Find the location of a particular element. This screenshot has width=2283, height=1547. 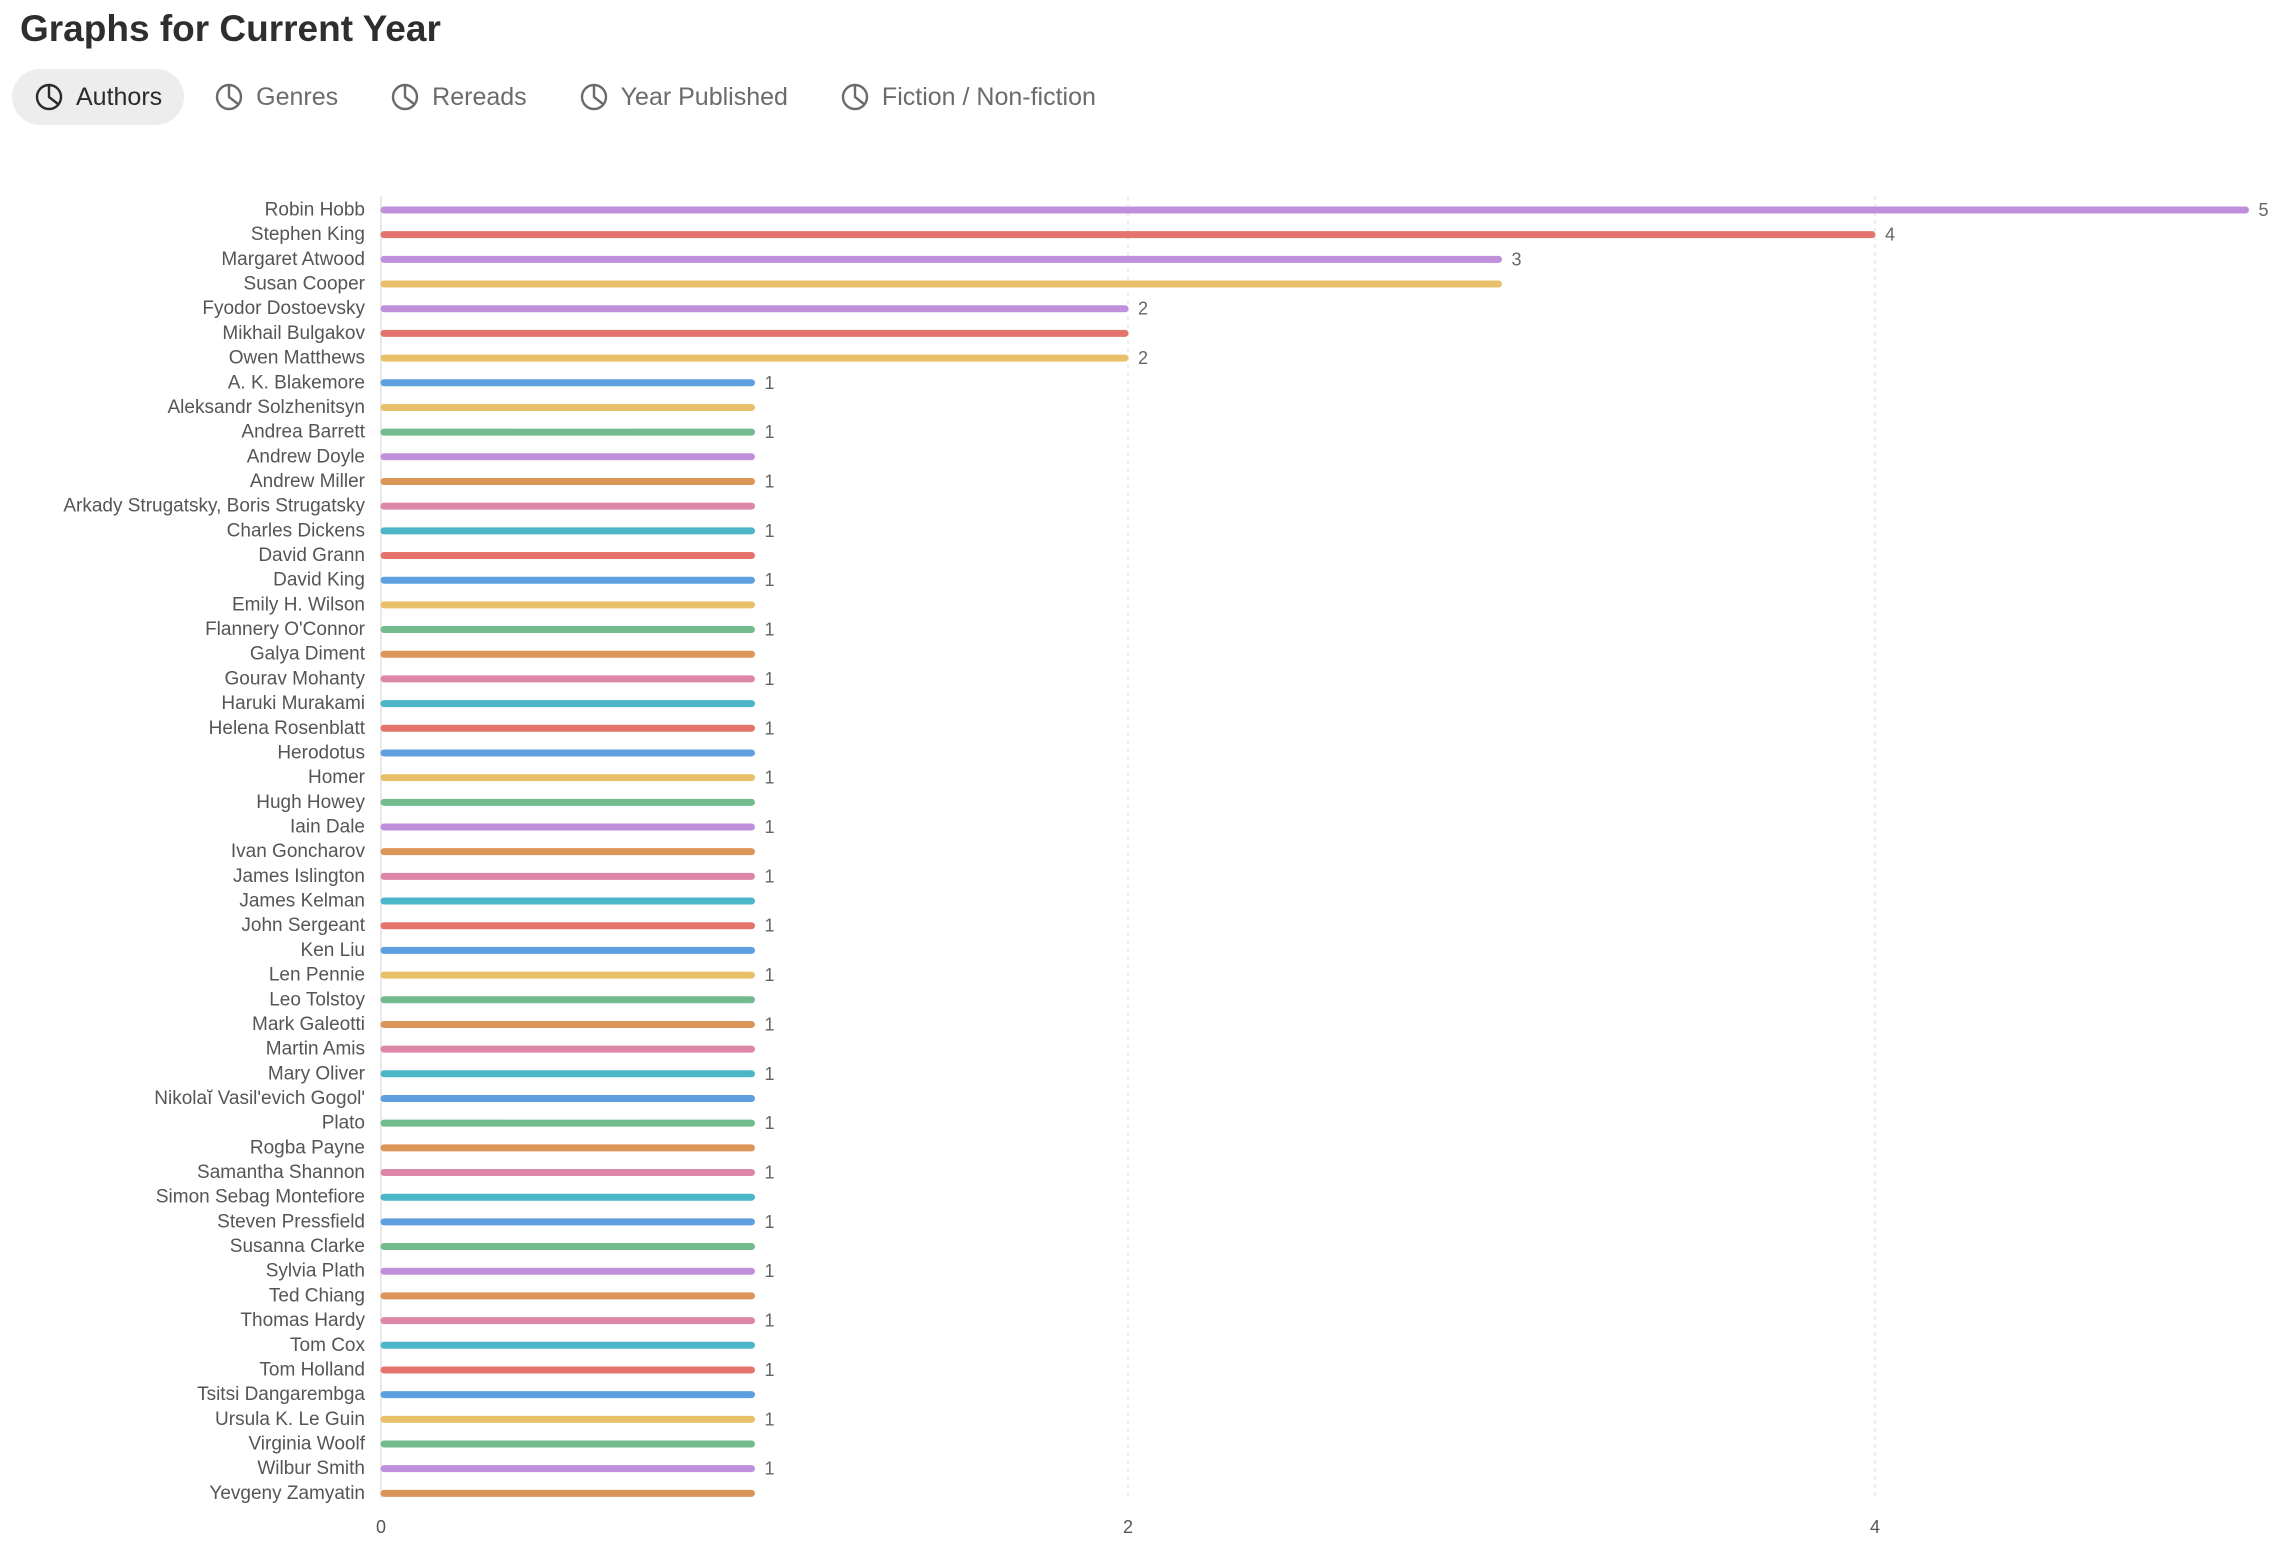

category-label: Hugh Howey is located at coordinates (310, 802).